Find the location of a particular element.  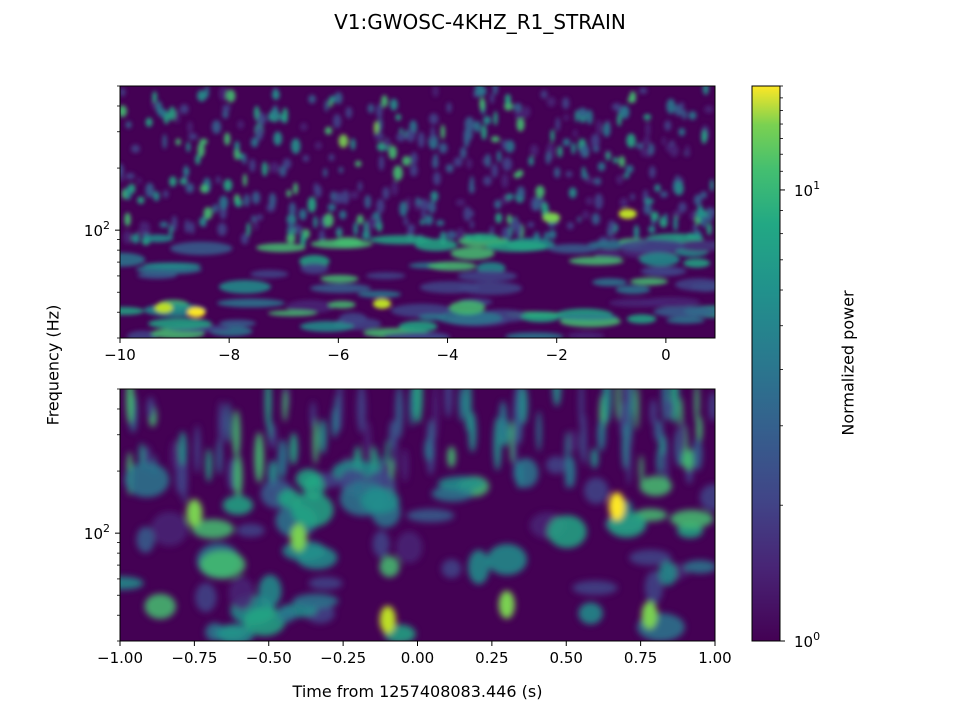

x-axis-label: Time from 1257408083.446 (s) is located at coordinates (417, 691).